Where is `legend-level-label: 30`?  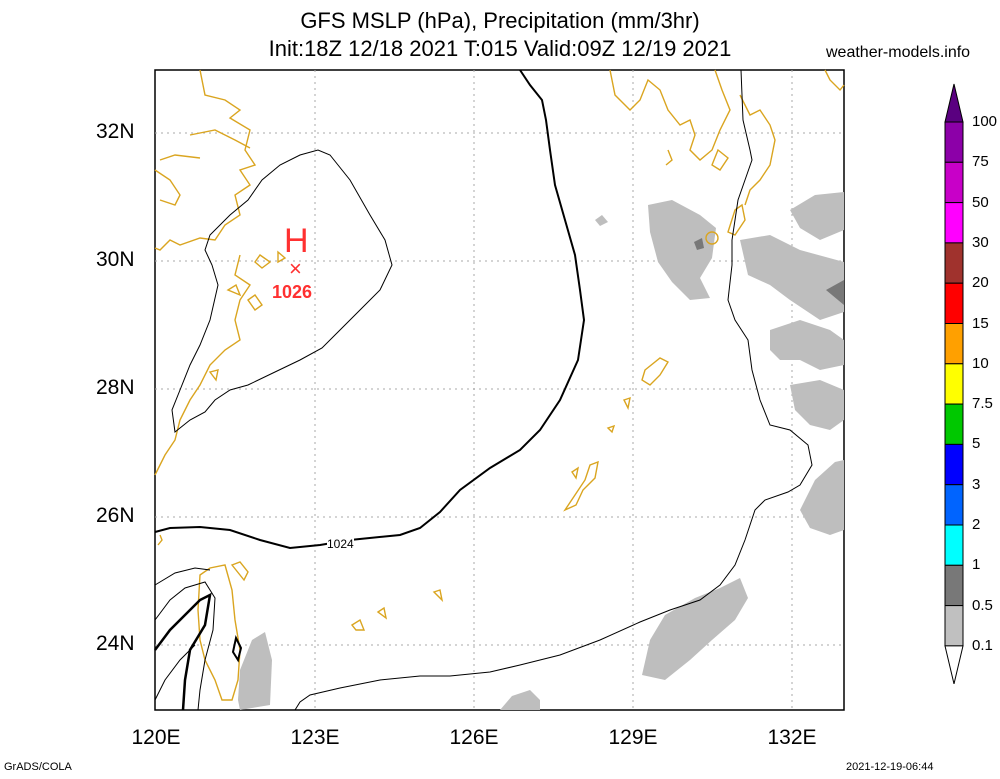 legend-level-label: 30 is located at coordinates (980, 242).